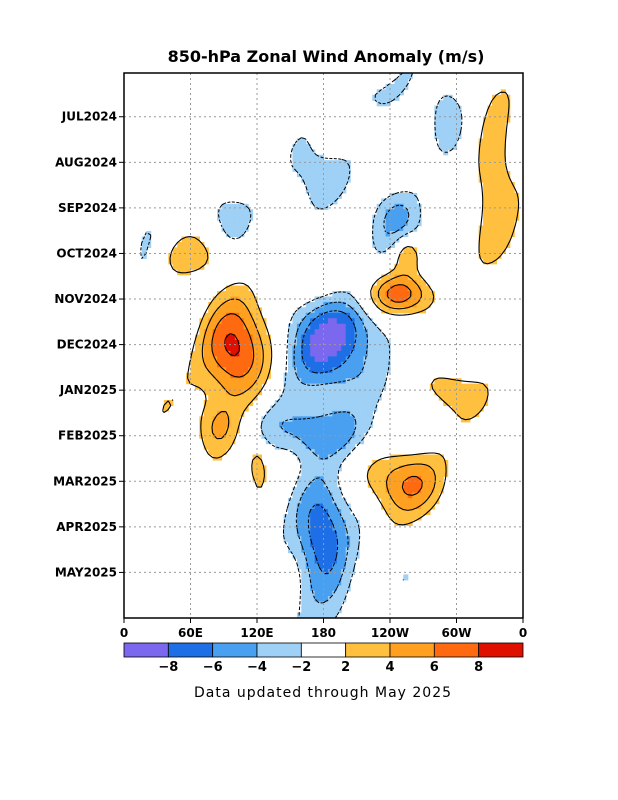  What do you see at coordinates (323, 629) in the screenshot?
I see `x-axis: 0 60E 120E 180 120W 60W 0` at bounding box center [323, 629].